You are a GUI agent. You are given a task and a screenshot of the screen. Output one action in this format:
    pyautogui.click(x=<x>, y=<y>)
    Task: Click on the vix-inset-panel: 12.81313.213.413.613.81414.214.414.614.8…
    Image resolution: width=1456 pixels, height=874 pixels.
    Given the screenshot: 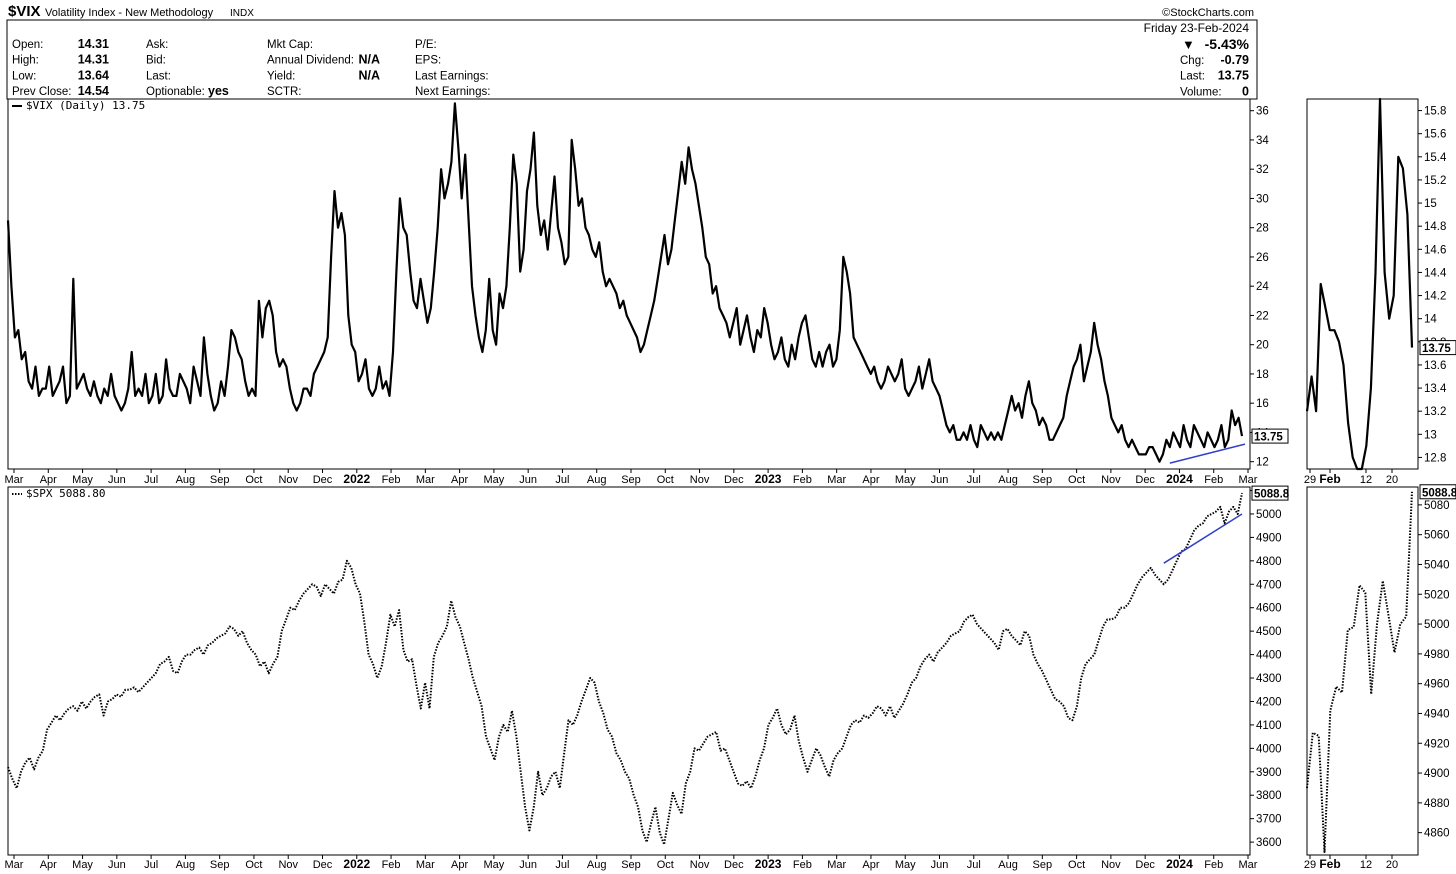 What is the action you would take?
    pyautogui.click(x=1380, y=291)
    